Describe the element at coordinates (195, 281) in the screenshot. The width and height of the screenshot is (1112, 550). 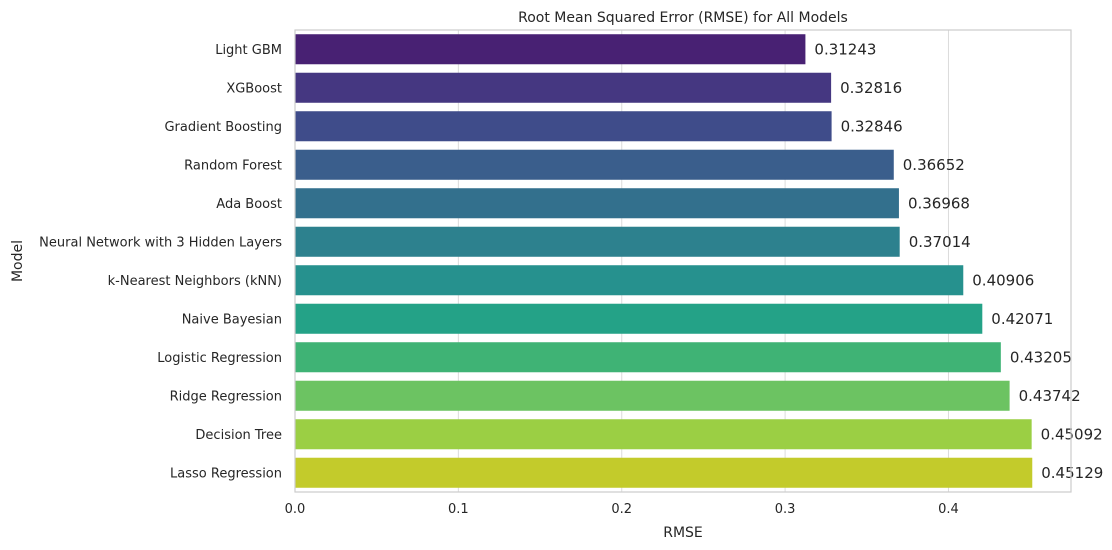
I see `category-label: k-Nearest Neighbors (kNN)` at that location.